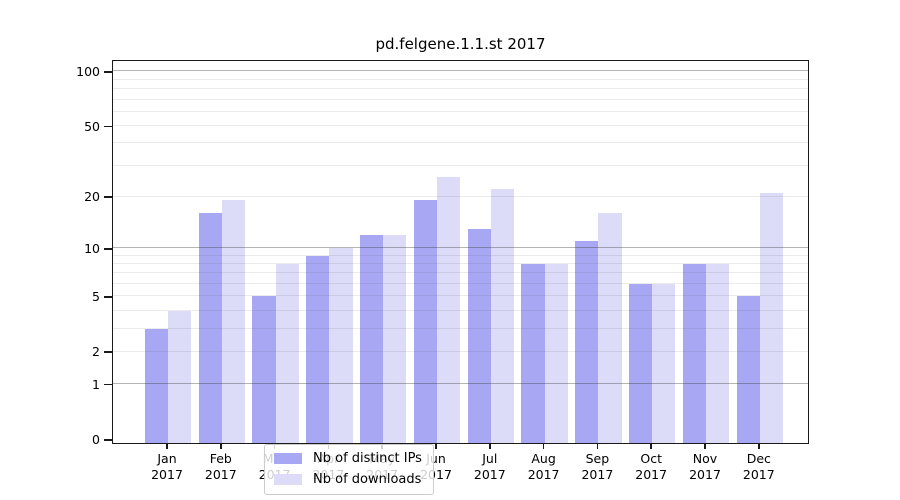  I want to click on bar-downloads-oct, so click(664, 363).